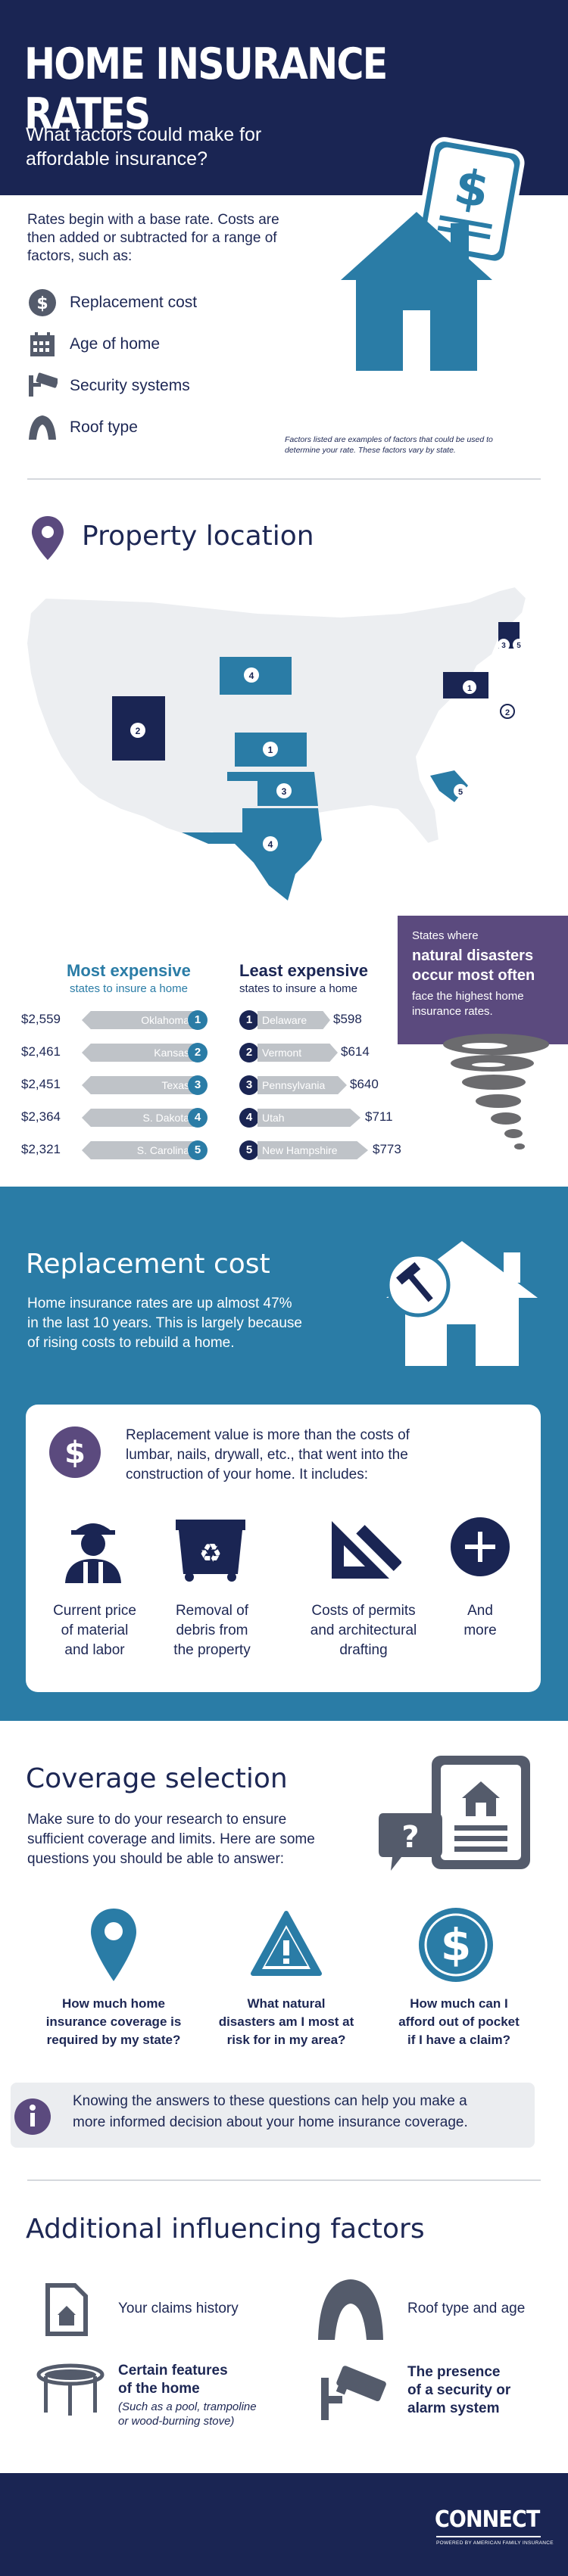 This screenshot has height=2576, width=568. Describe the element at coordinates (152, 238) in the screenshot. I see `intro-text-2: then added or subtracted for a range of` at that location.